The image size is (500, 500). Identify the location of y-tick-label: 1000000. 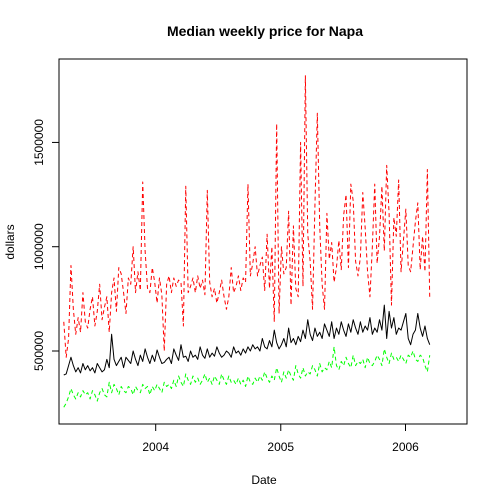
(39, 246).